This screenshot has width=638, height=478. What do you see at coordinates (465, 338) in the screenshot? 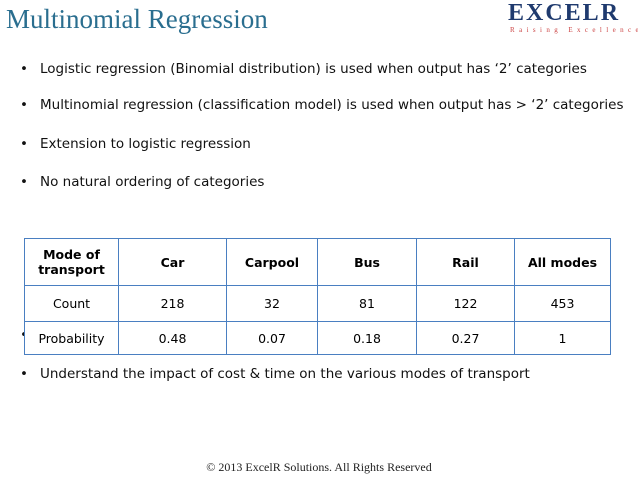
I see `cell: 0.27` at bounding box center [465, 338].